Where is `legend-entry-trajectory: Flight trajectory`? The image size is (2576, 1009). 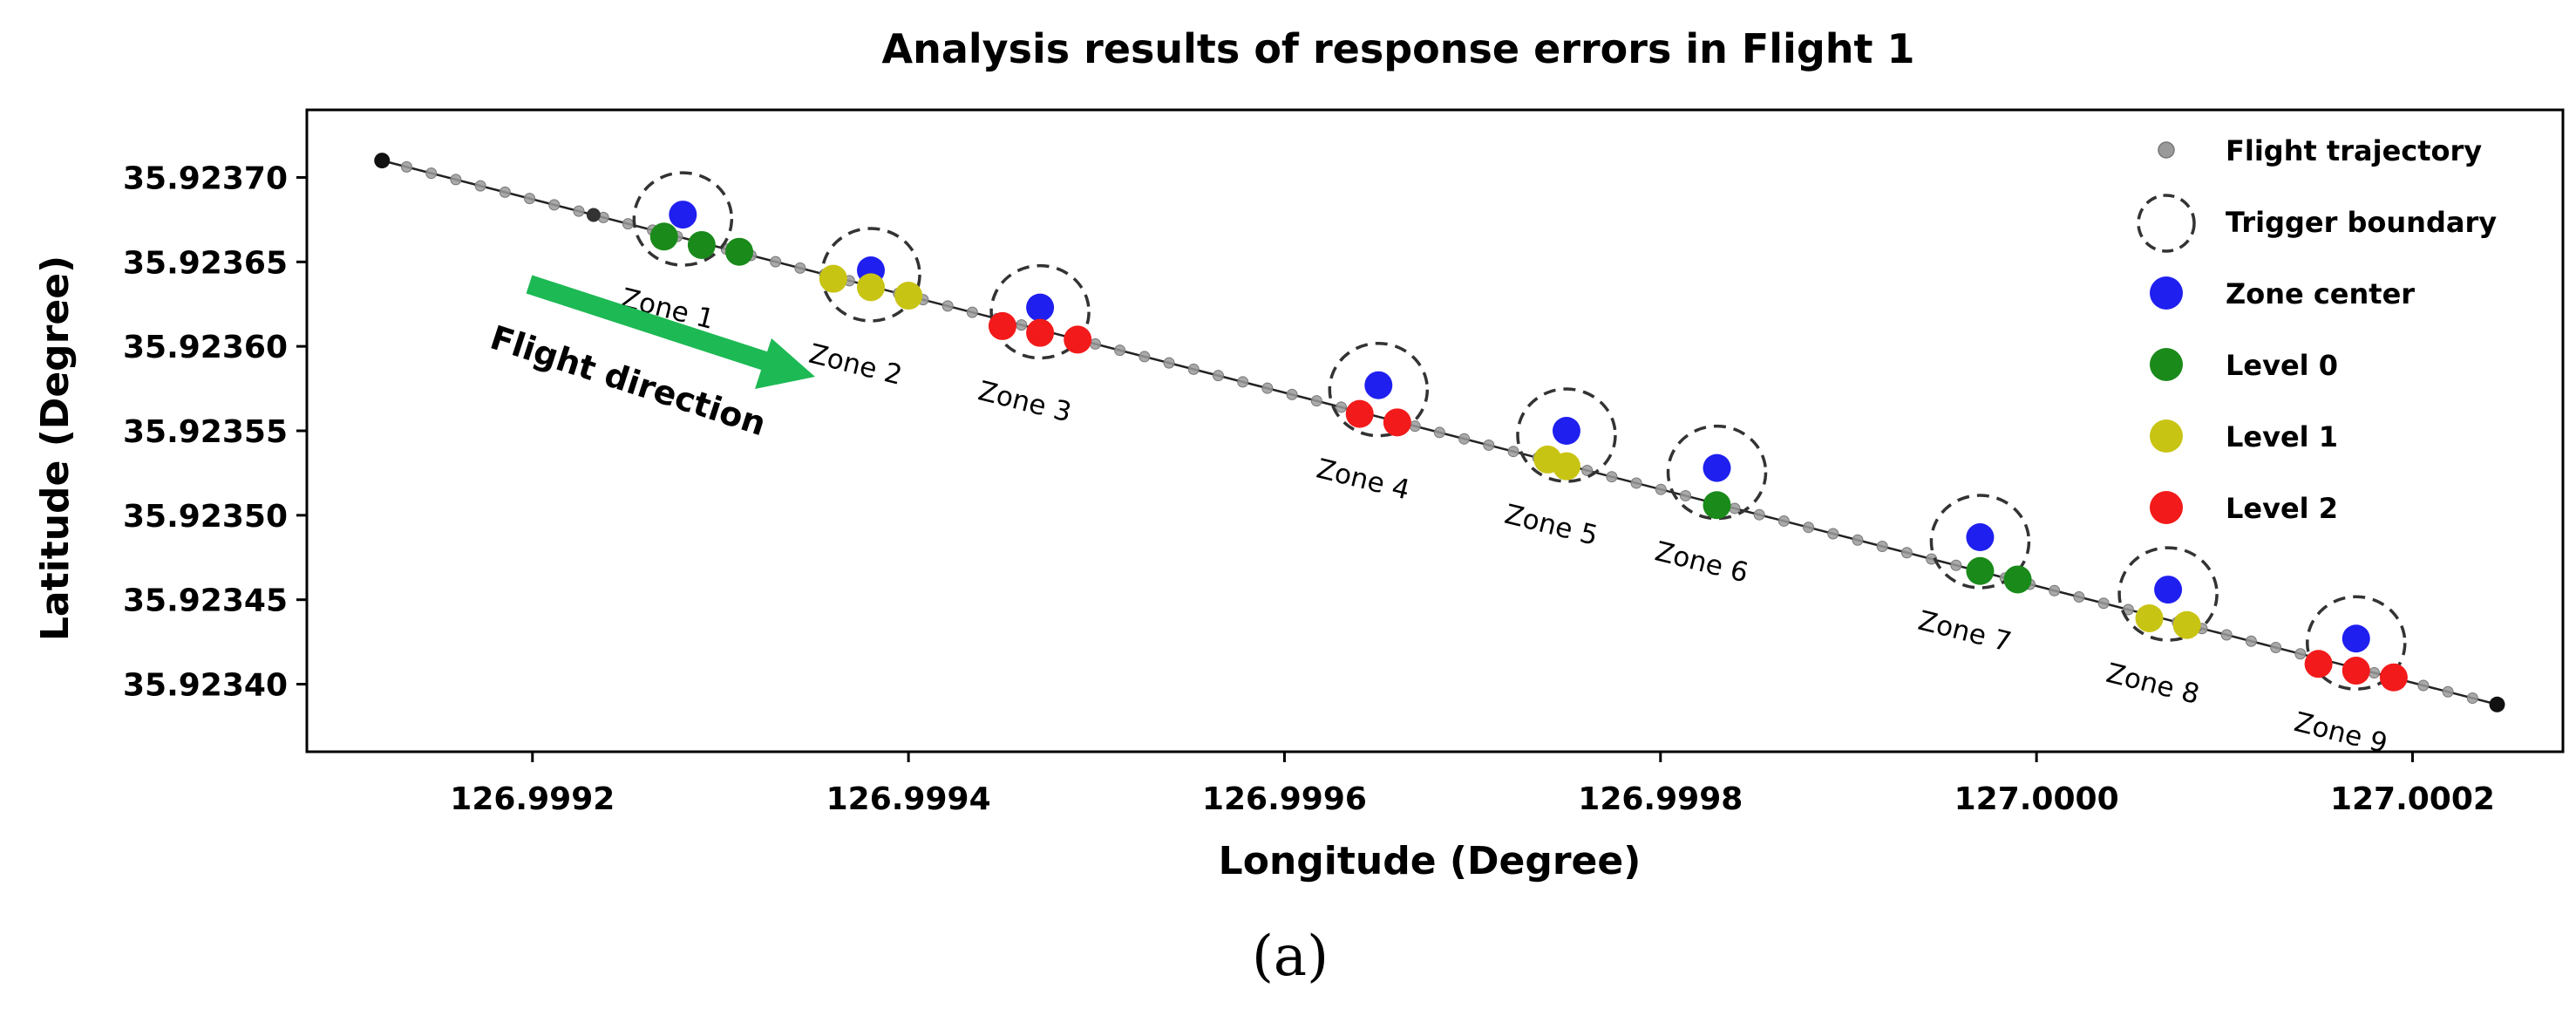 legend-entry-trajectory: Flight trajectory is located at coordinates (2320, 150).